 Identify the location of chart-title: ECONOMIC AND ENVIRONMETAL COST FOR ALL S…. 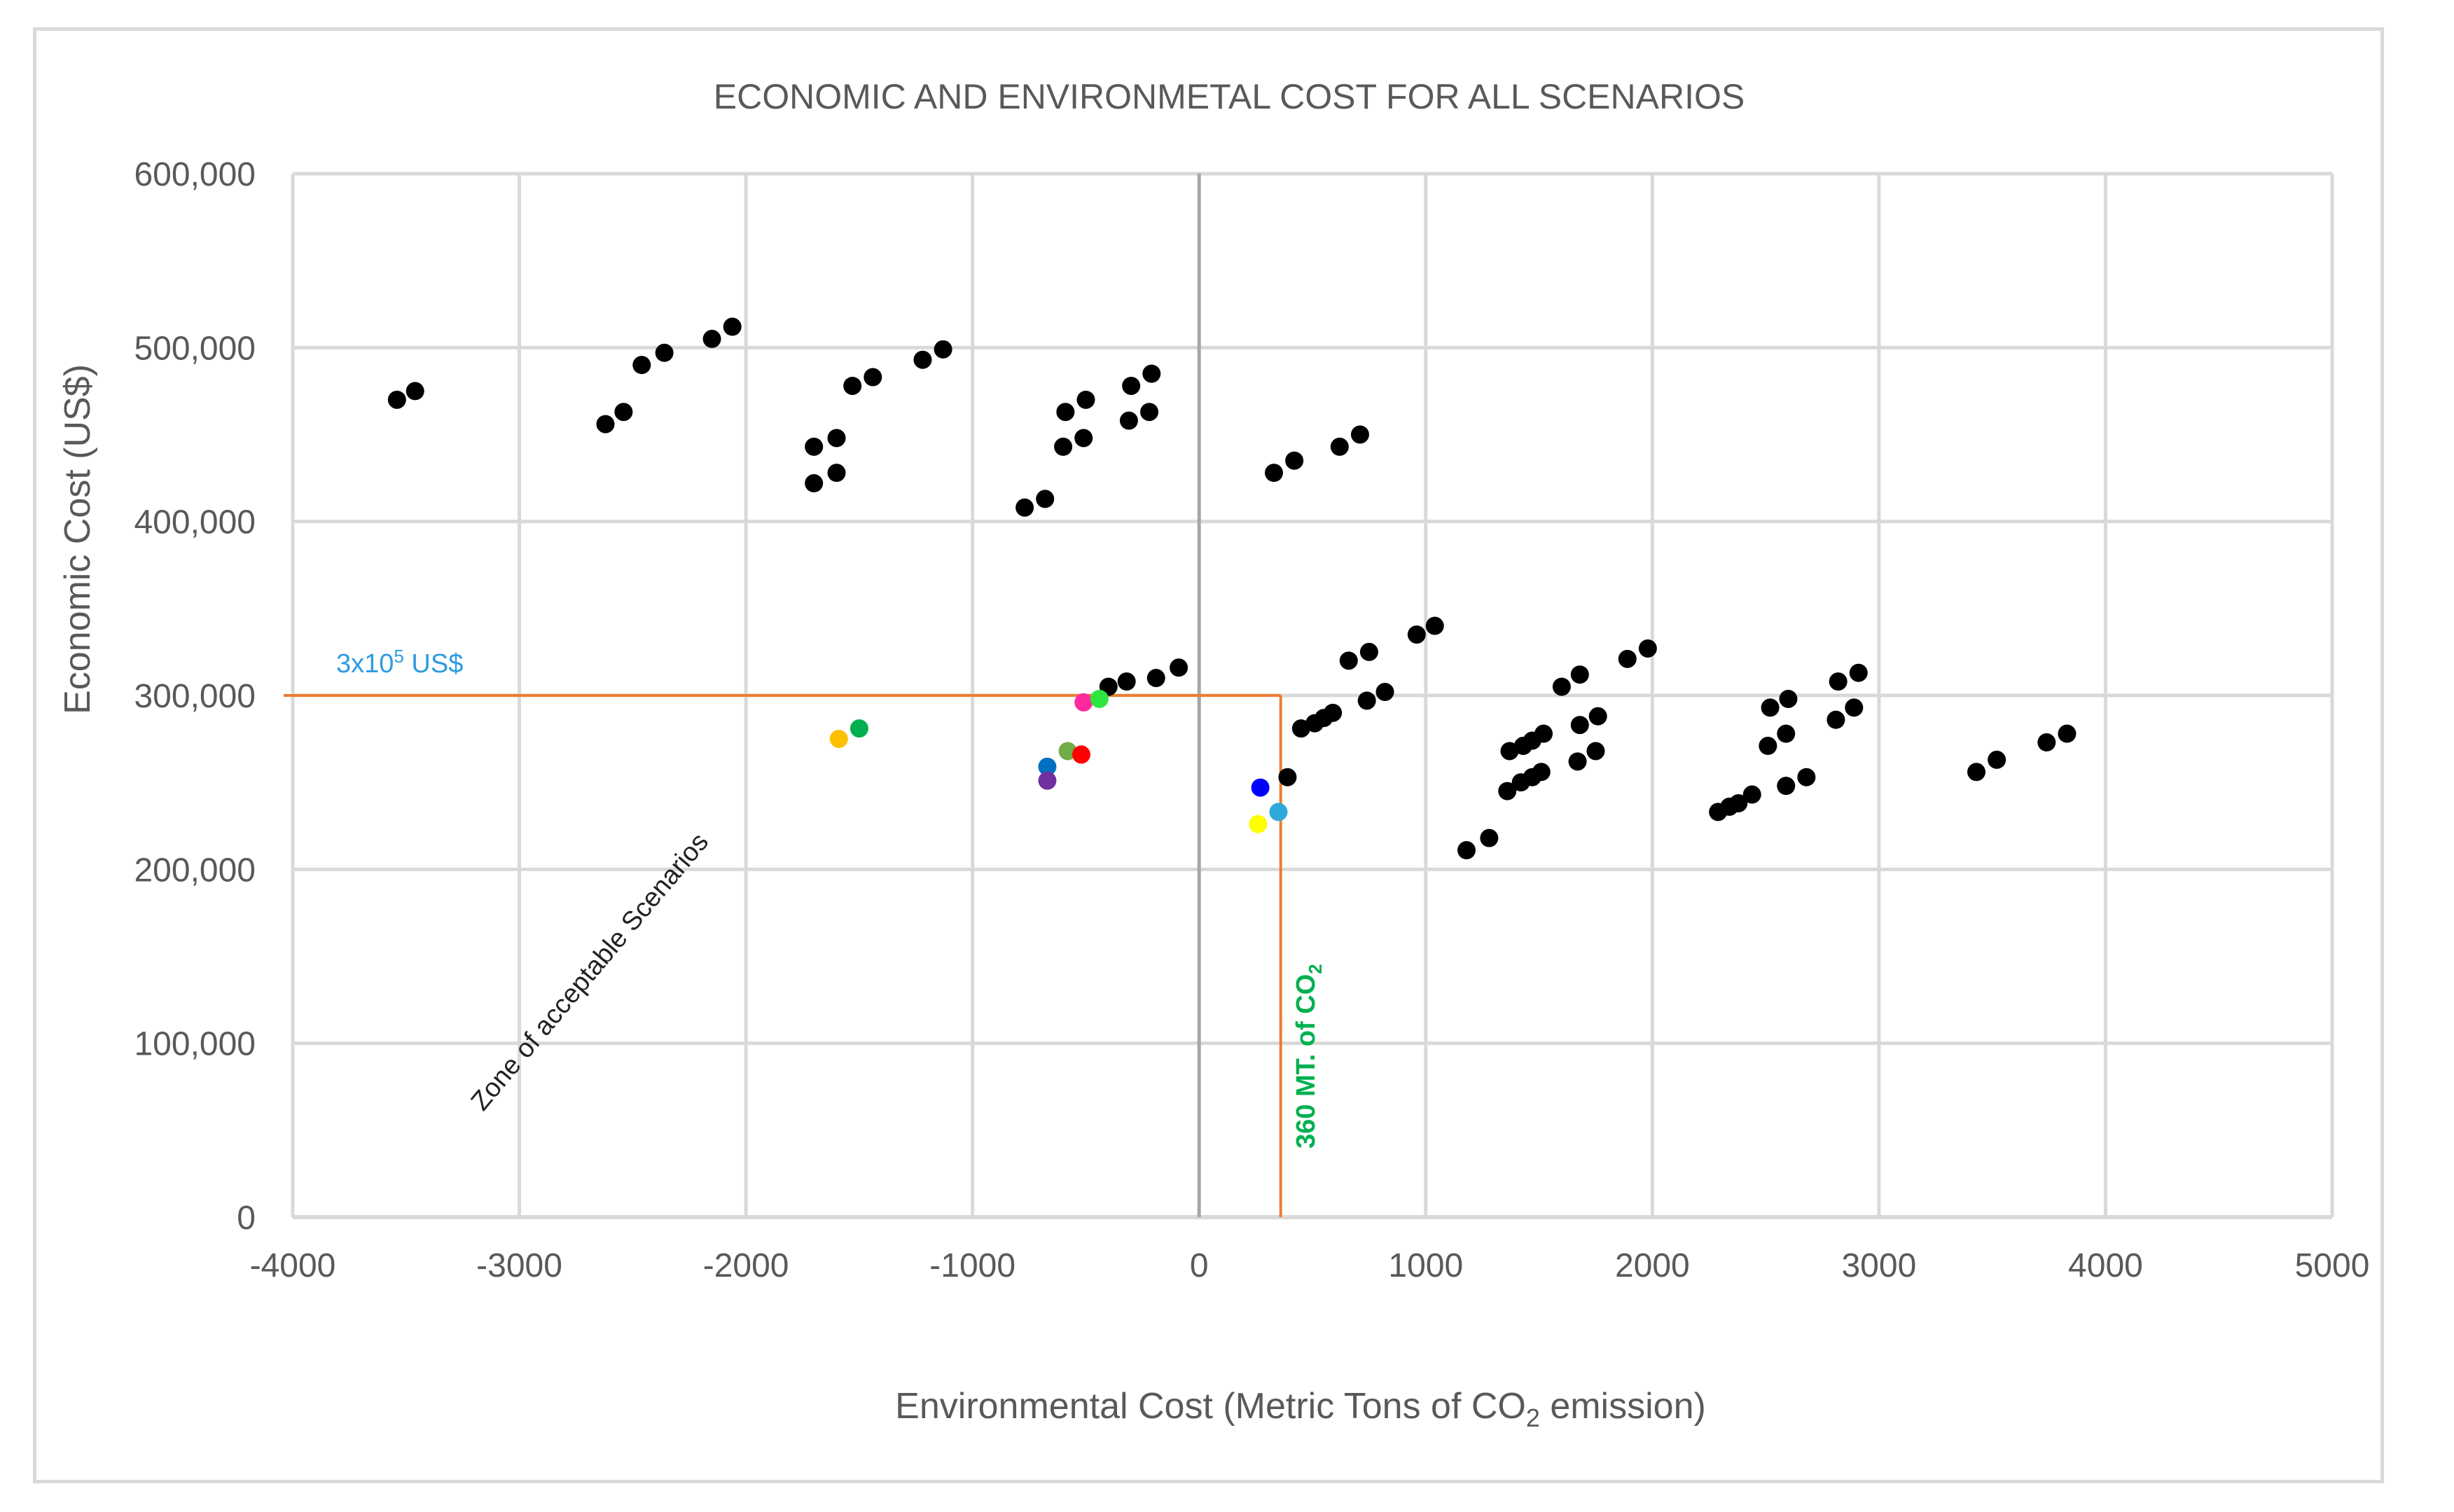
(1229, 97).